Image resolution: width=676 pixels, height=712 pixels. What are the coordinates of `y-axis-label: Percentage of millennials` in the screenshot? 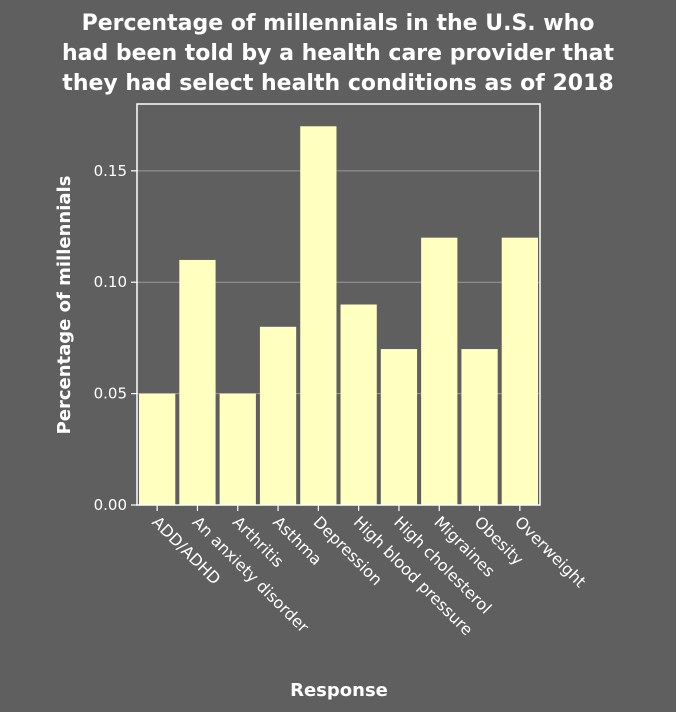 It's located at (64, 305).